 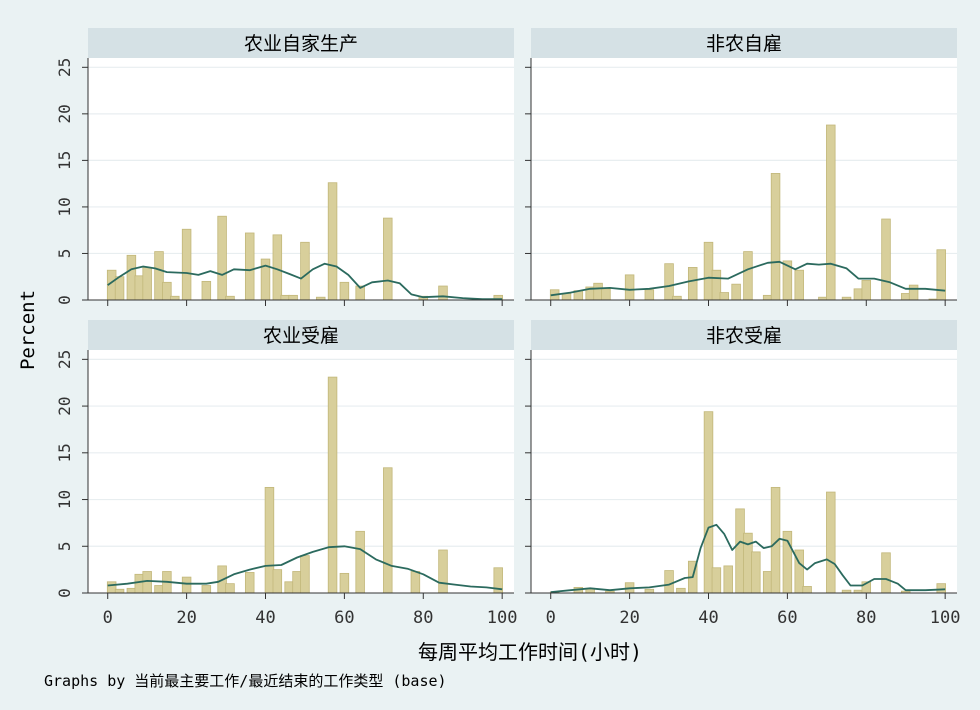 What do you see at coordinates (64, 499) in the screenshot?
I see `y-tick-label: 10` at bounding box center [64, 499].